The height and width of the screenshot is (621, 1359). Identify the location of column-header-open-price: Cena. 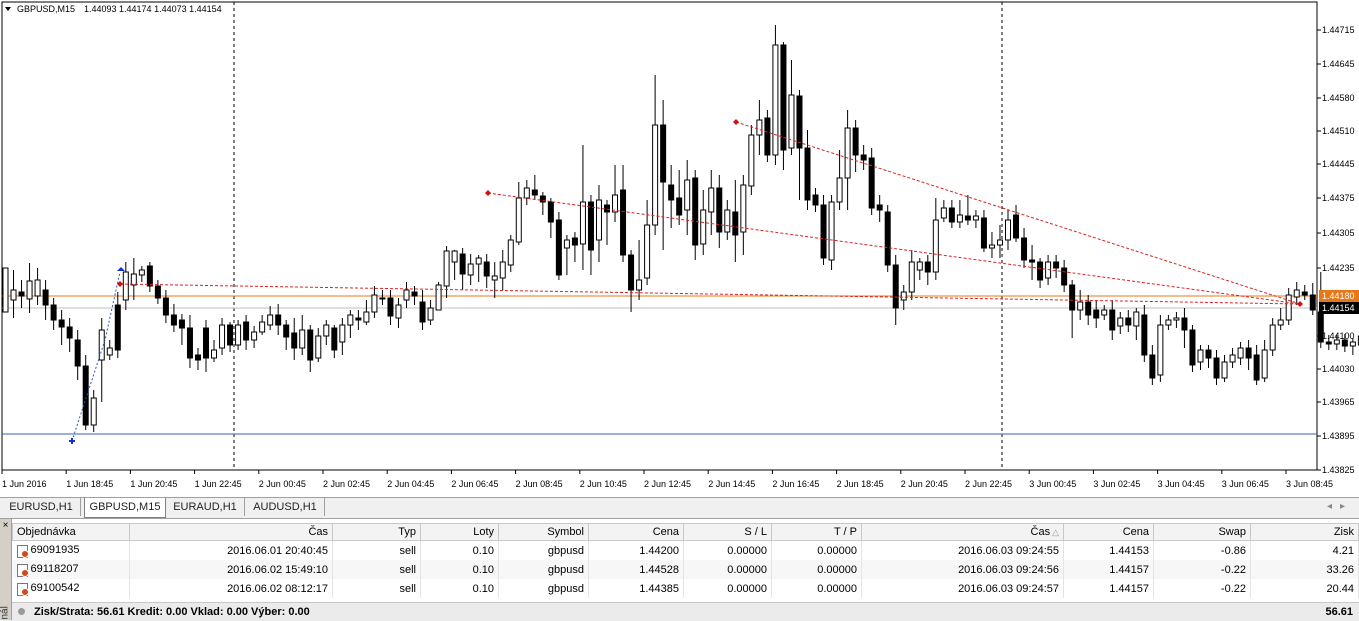
(636, 532).